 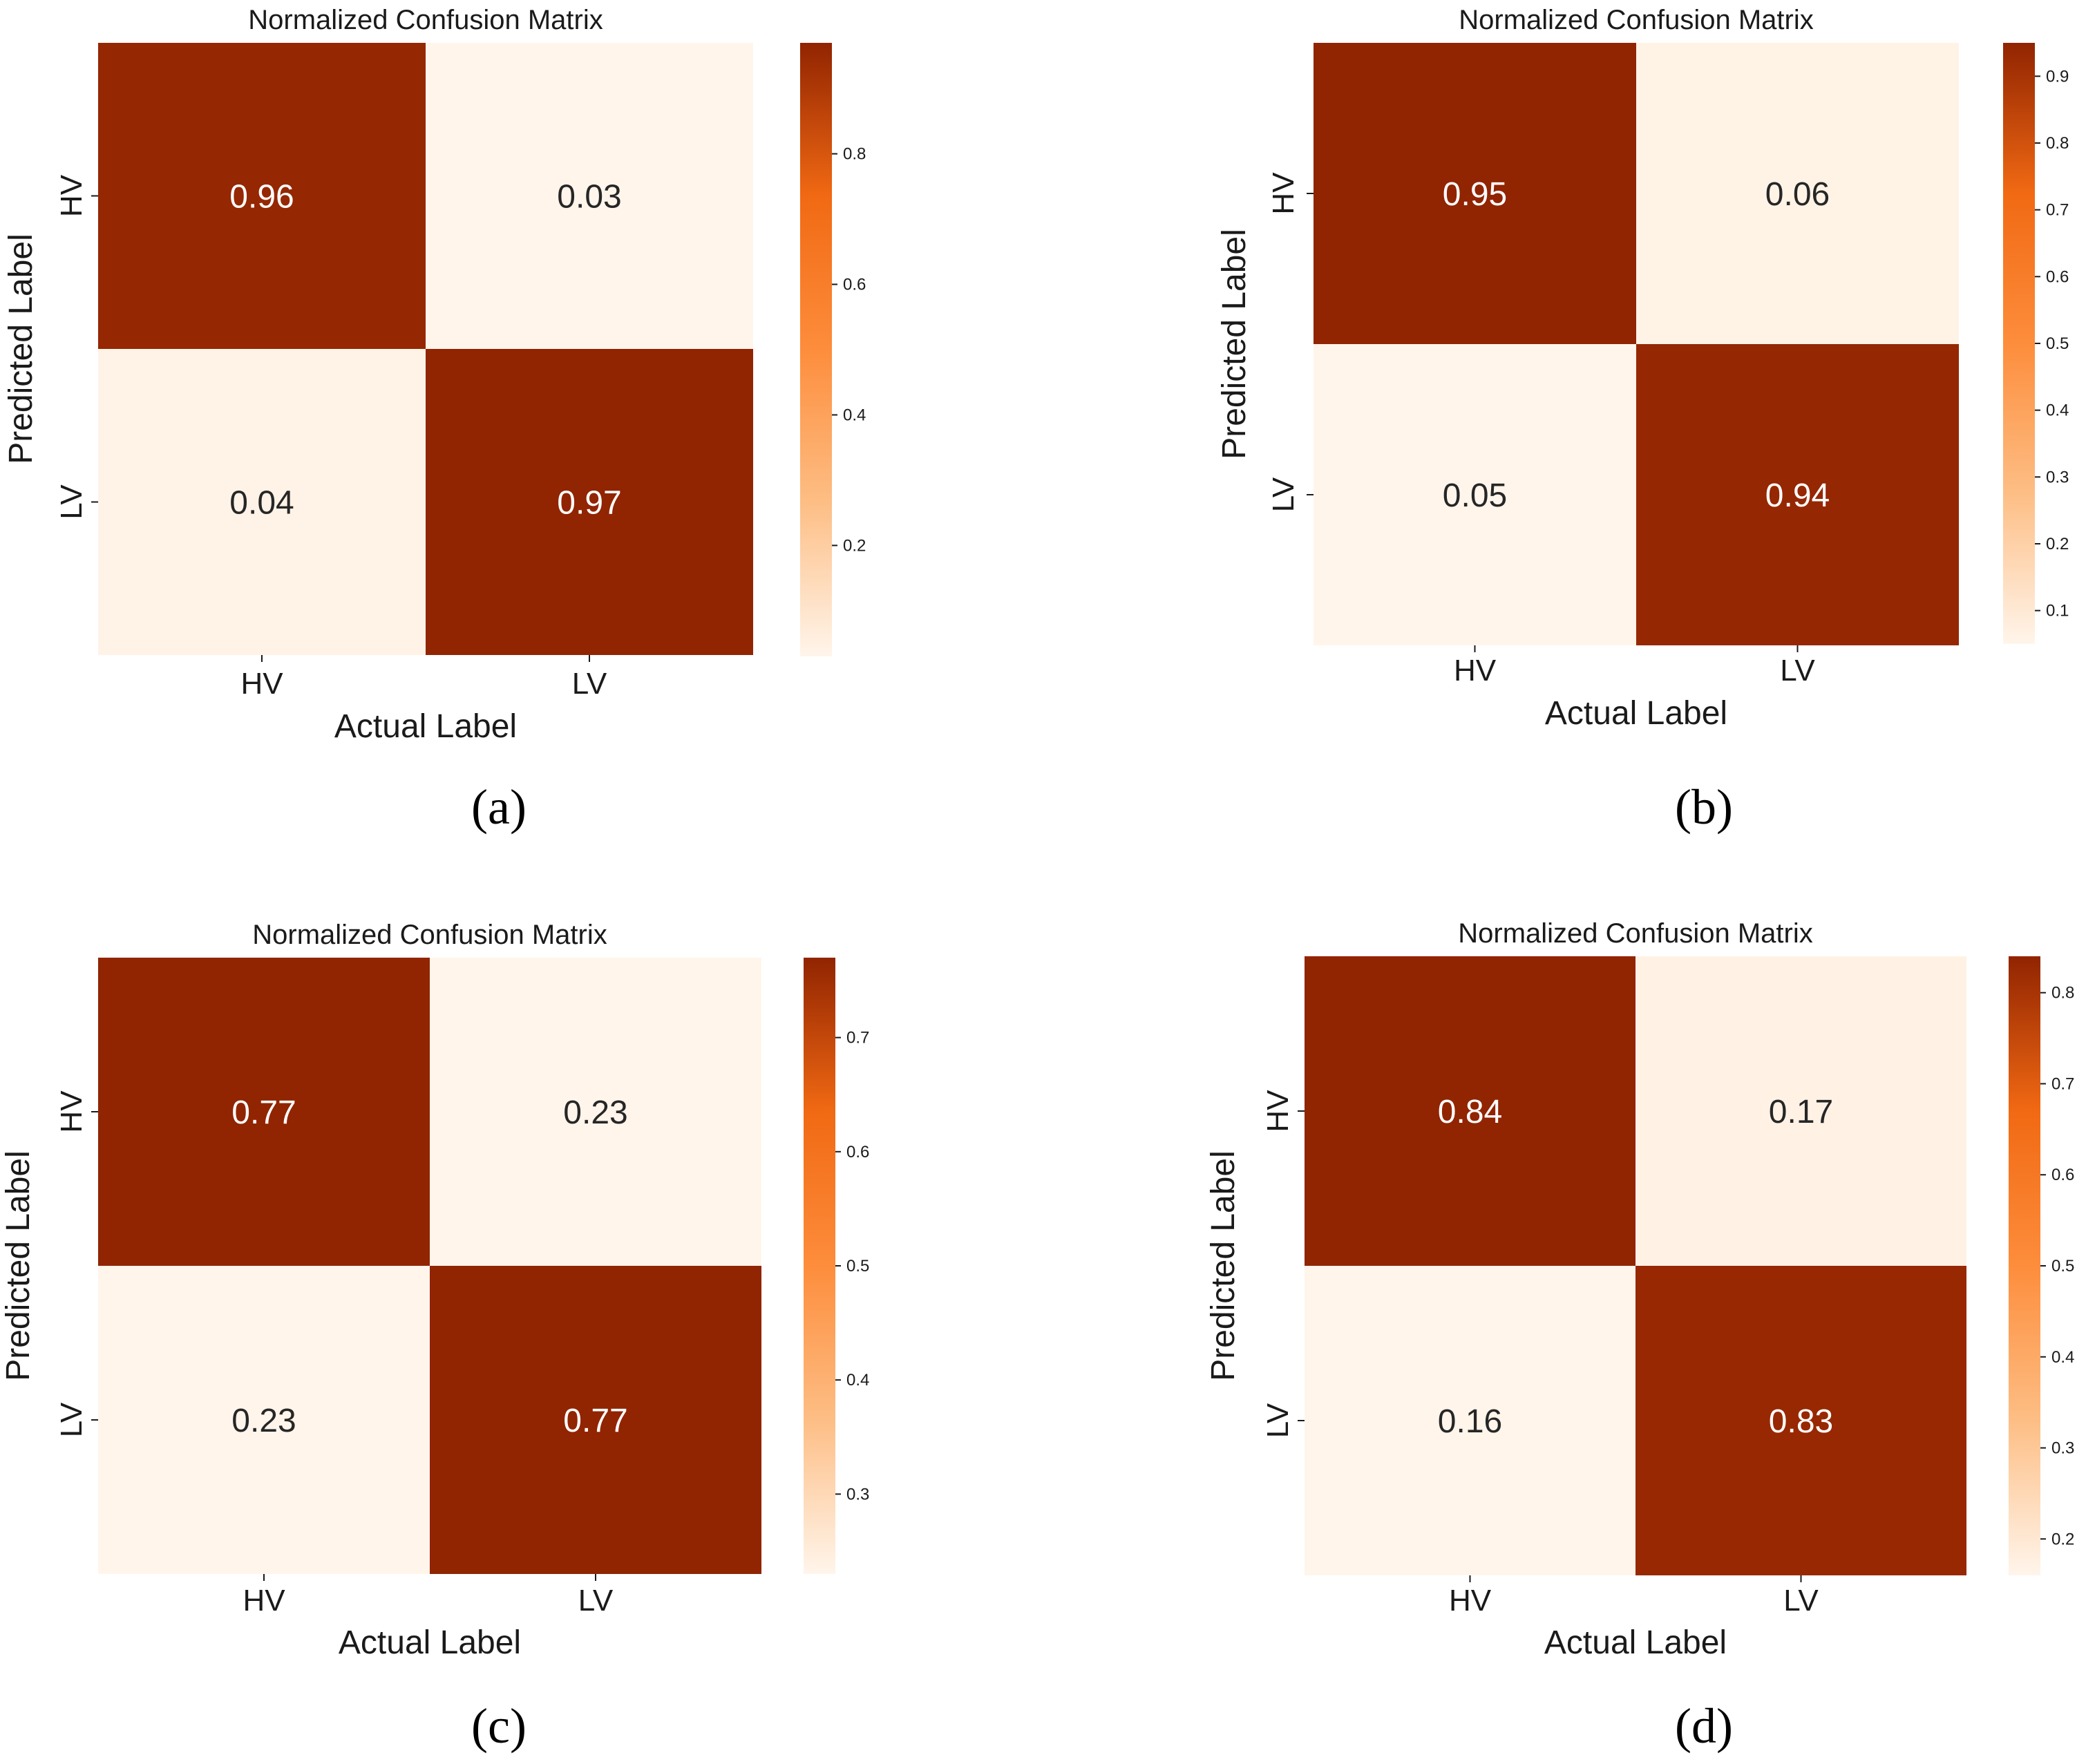 I want to click on panel-label-c: (c), so click(x=499, y=1726).